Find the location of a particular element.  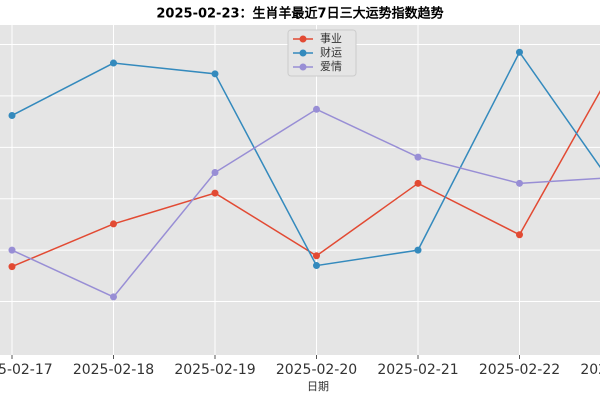

x-tick-label: 2025-02-22 is located at coordinates (519, 370).